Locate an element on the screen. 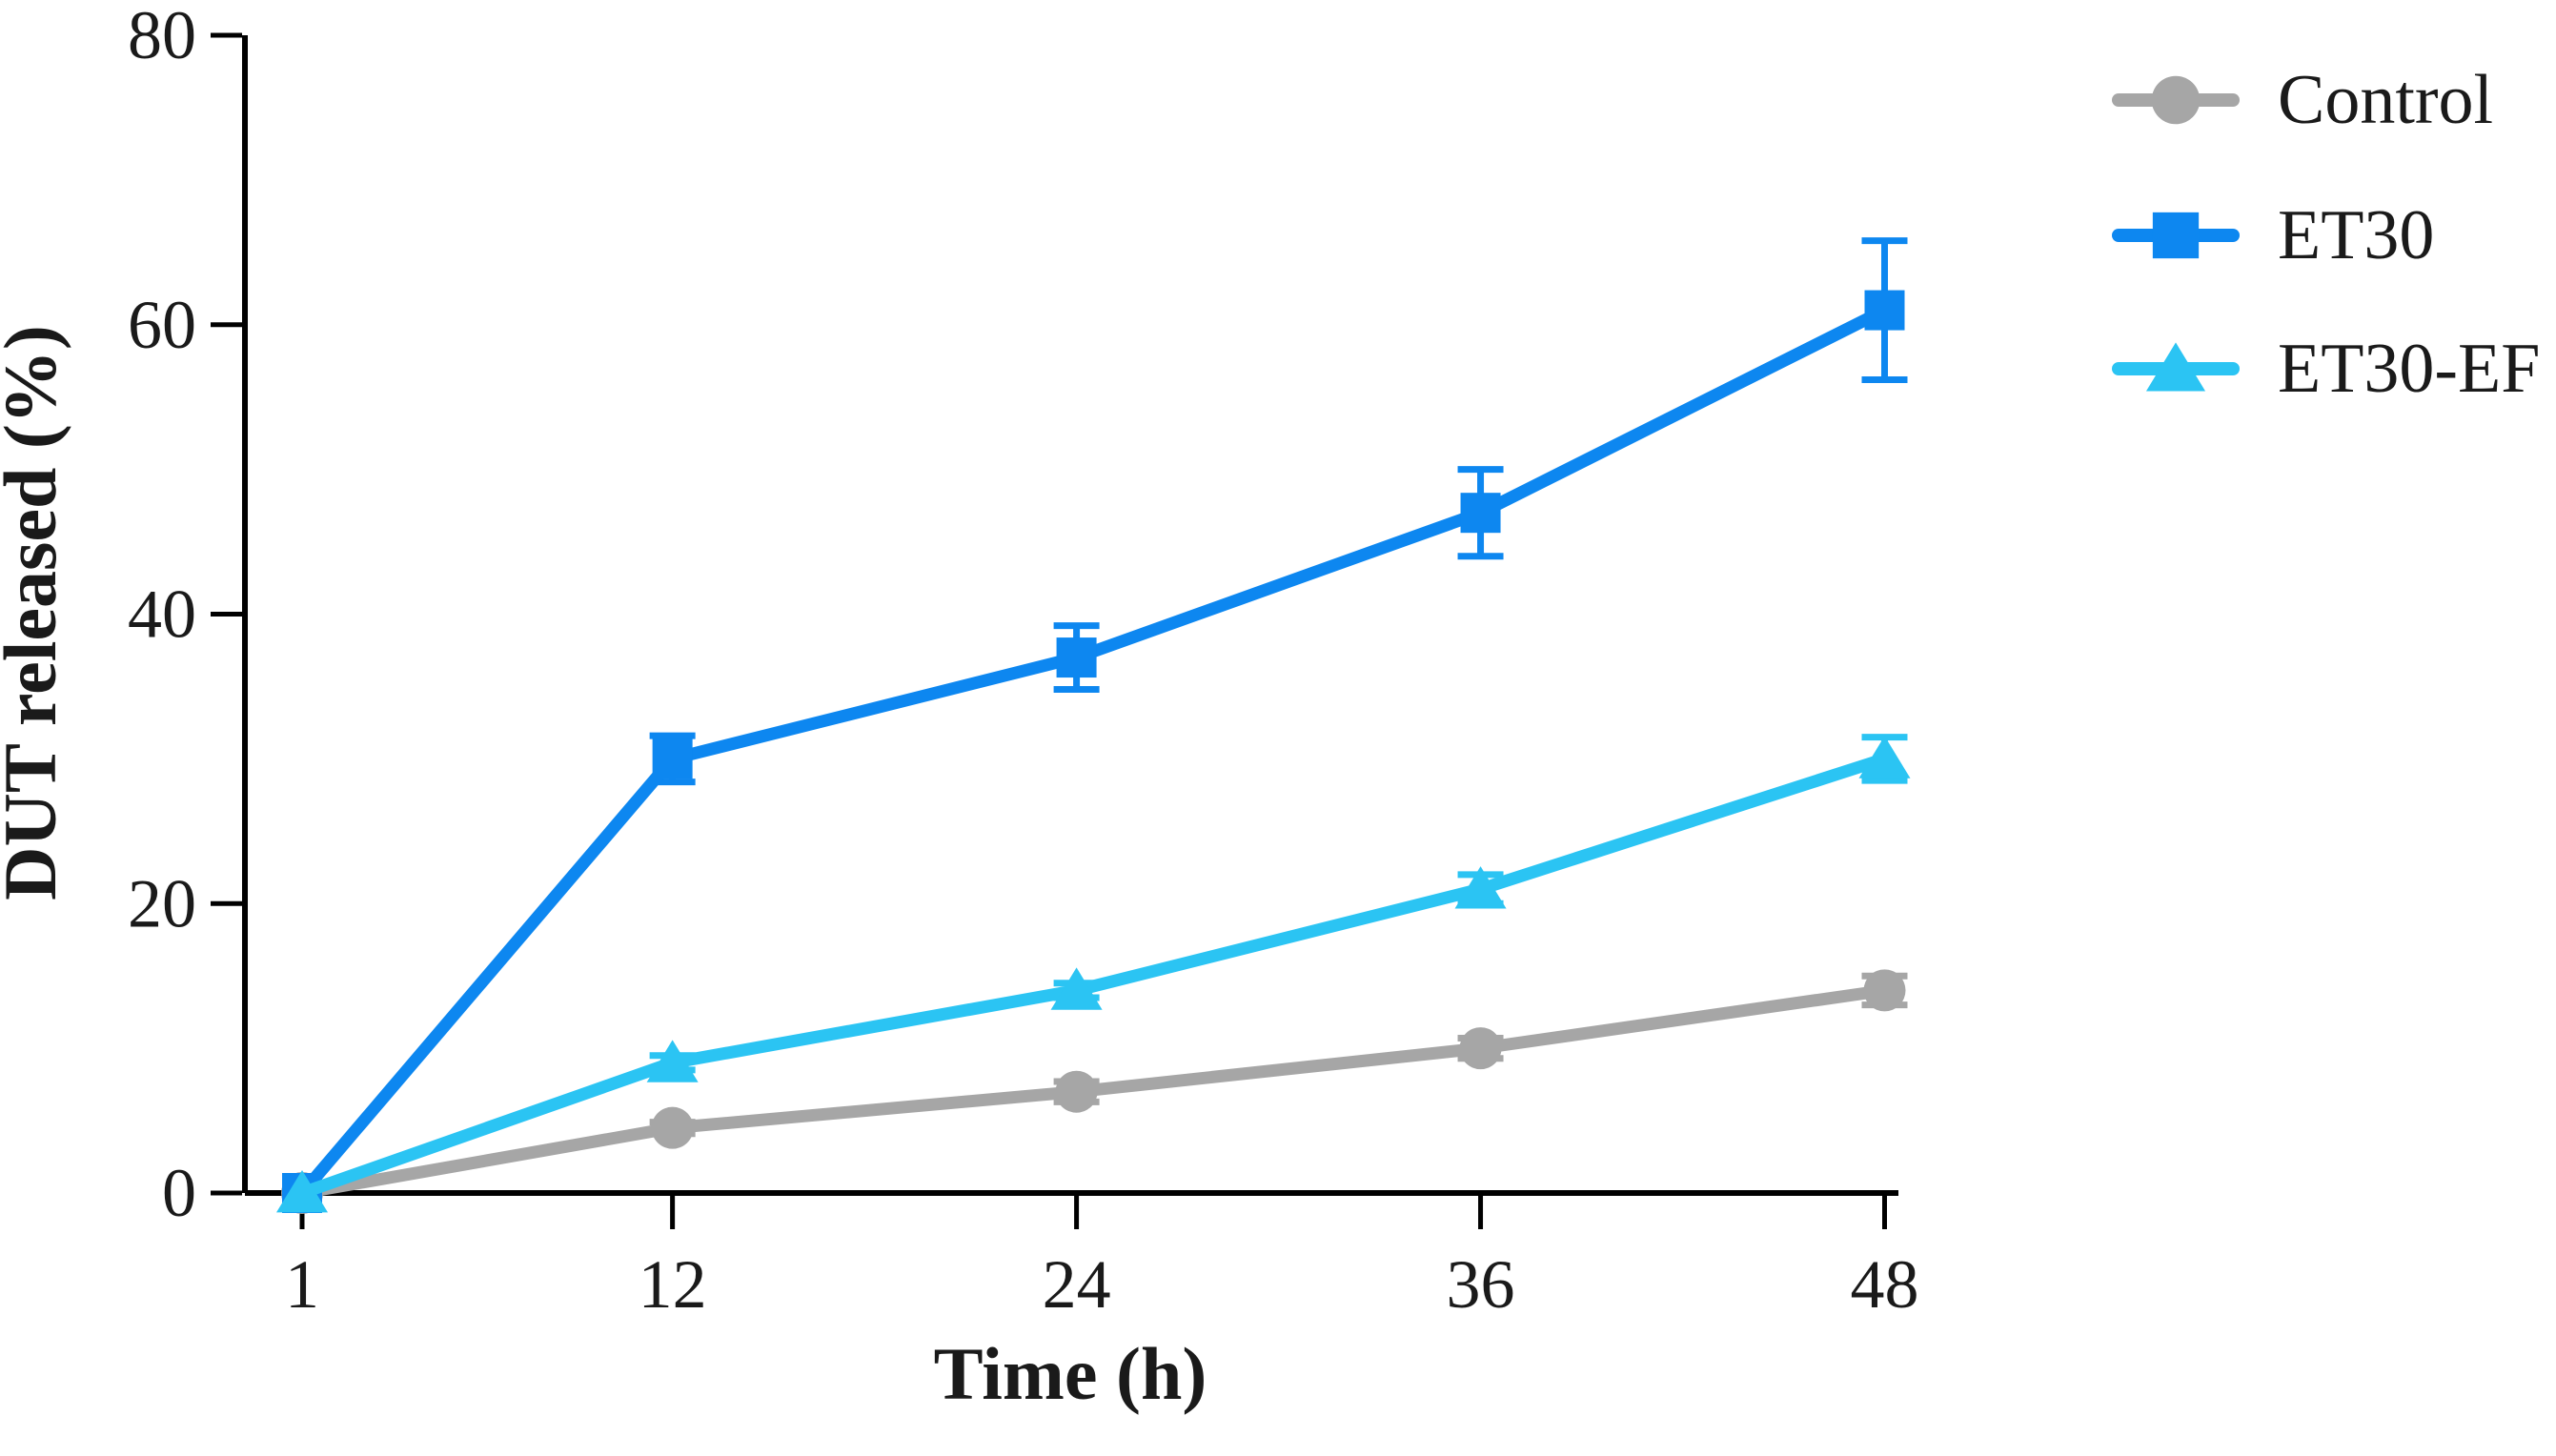 The image size is (2556, 1456). et30-legend-marker-icon is located at coordinates (2176, 235).